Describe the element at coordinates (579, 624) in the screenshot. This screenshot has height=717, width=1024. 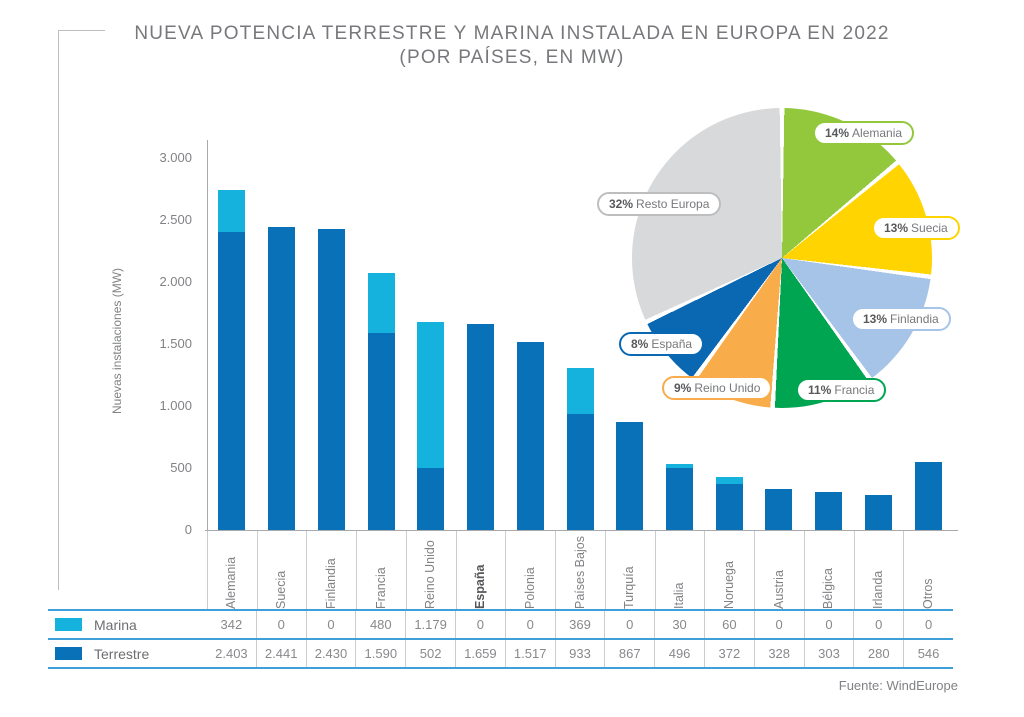
I see `table-cell: 369` at that location.